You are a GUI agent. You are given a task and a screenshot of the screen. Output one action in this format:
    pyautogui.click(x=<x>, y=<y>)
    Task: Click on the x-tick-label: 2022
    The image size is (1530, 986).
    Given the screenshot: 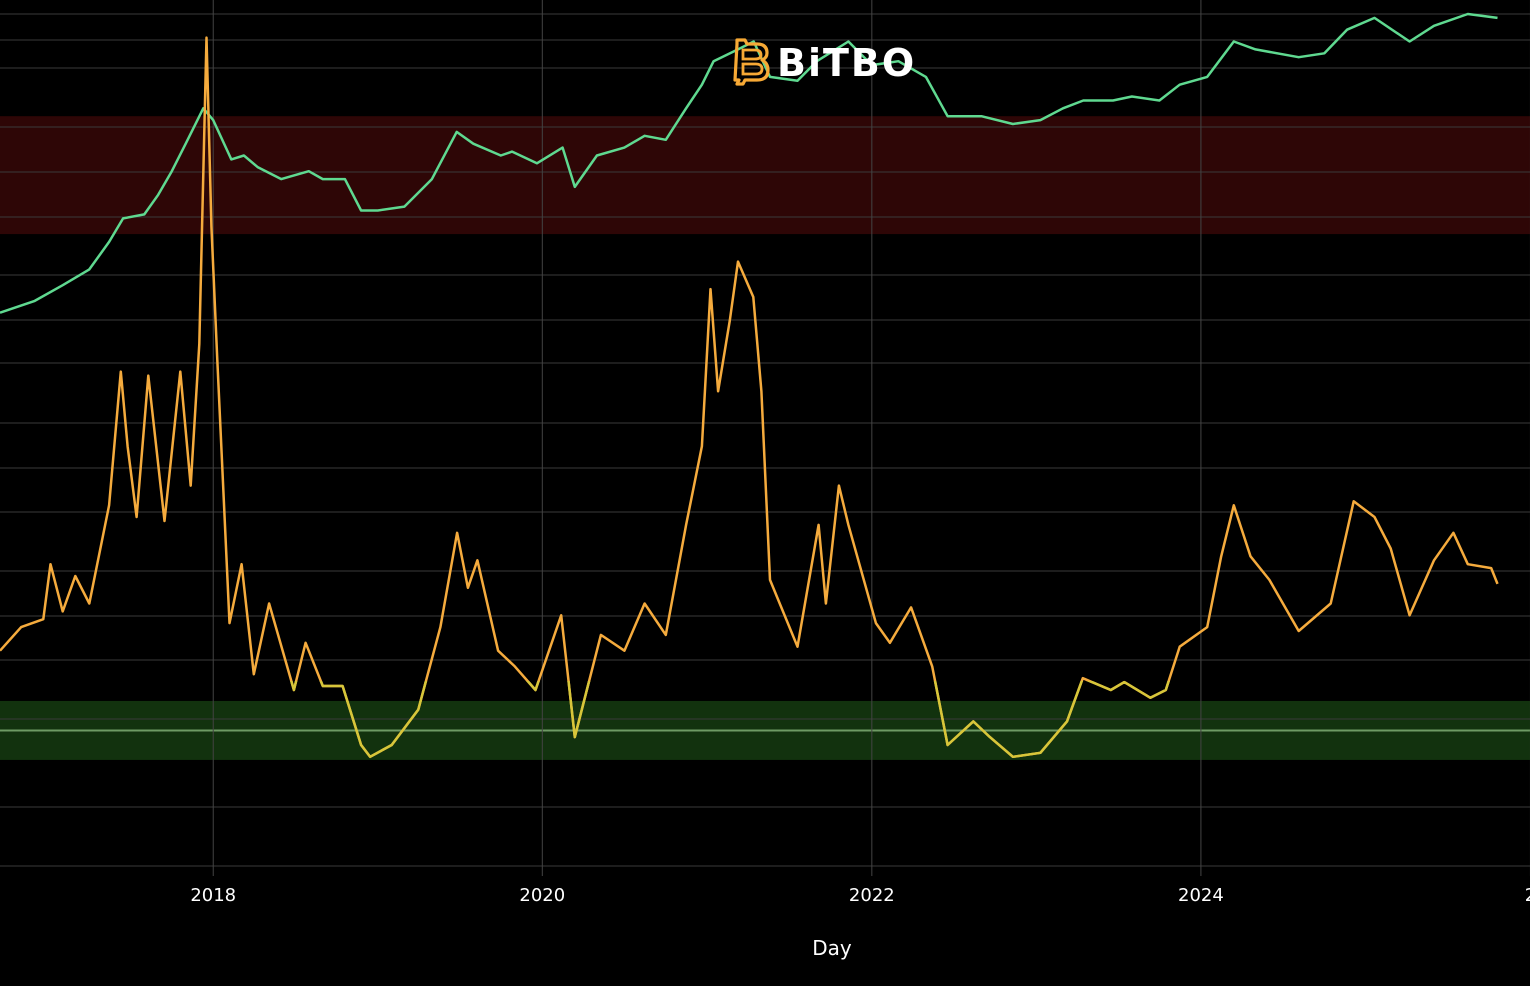 What is the action you would take?
    pyautogui.click(x=872, y=895)
    